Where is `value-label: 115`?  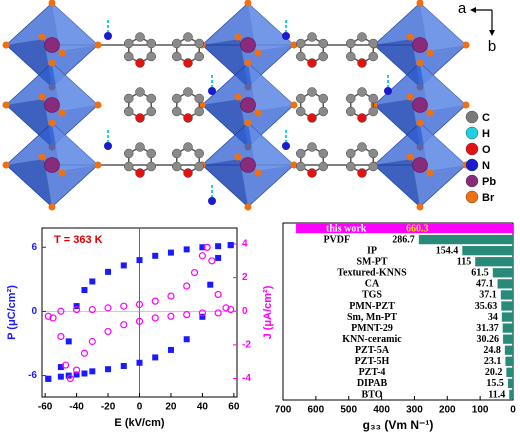 value-label: 115 is located at coordinates (464, 262).